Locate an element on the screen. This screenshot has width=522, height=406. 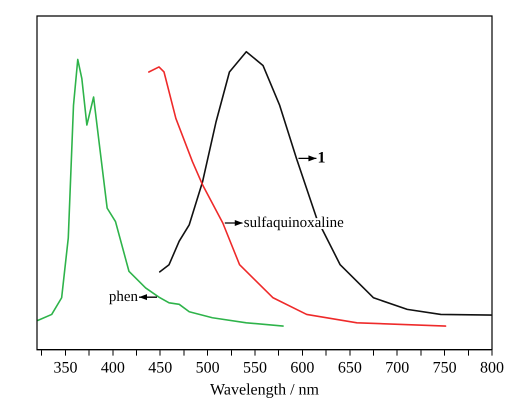
x-tick-label: 600 is located at coordinates (302, 367).